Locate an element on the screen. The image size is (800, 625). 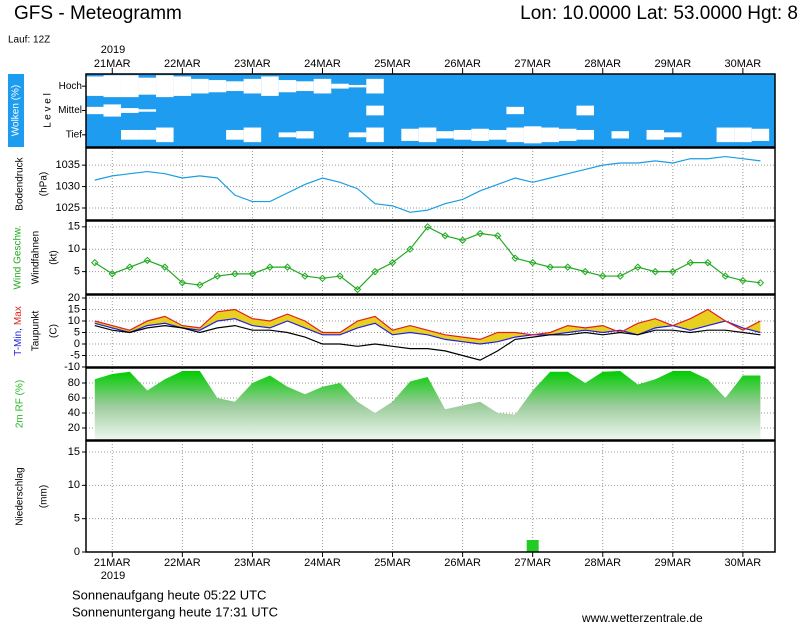
year: 2019 is located at coordinates (113, 576).